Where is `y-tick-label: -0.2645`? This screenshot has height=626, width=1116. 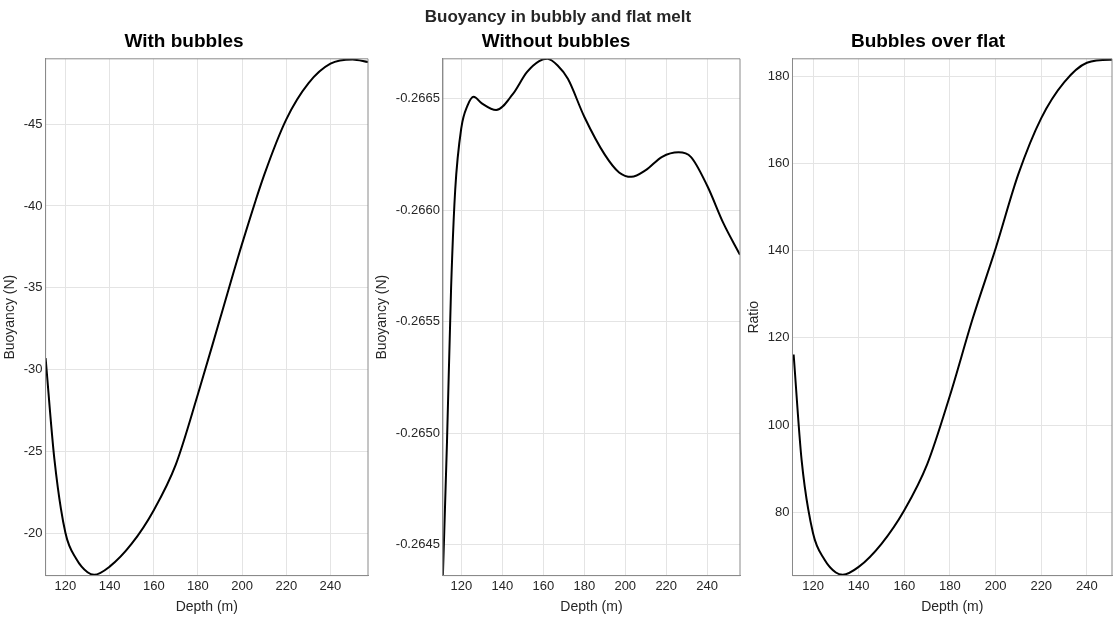
y-tick-label: -0.2645 is located at coordinates (417, 543).